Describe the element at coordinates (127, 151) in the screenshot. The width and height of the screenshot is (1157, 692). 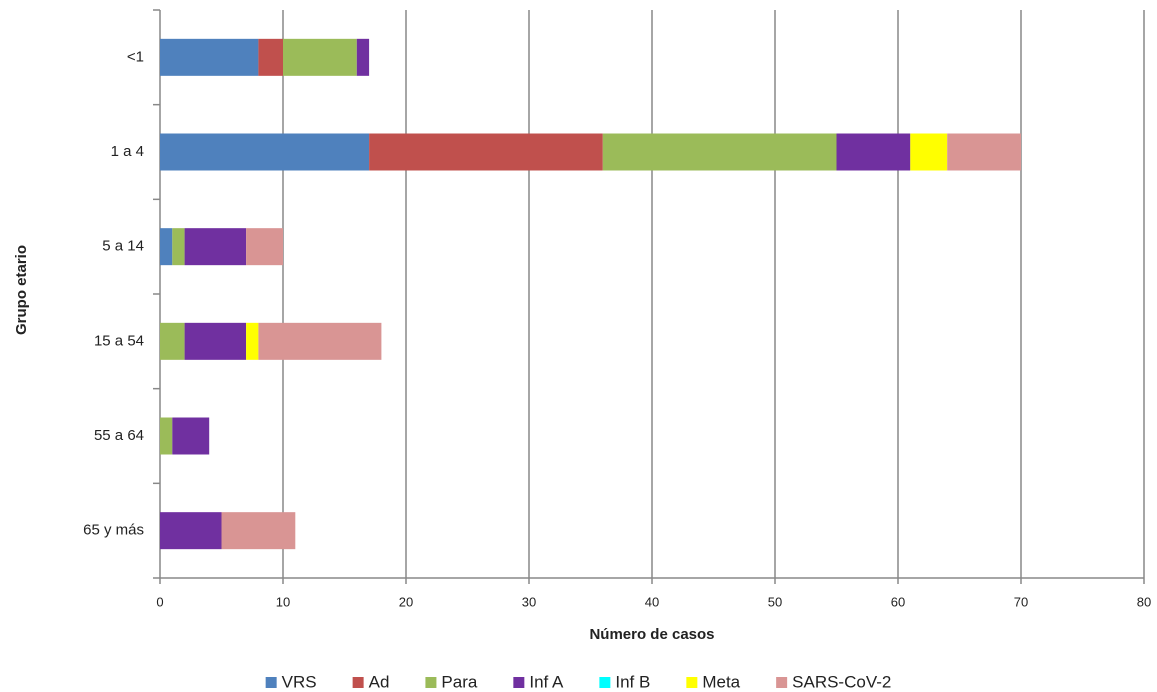
I see `y-tick-label: 1 a 4` at that location.